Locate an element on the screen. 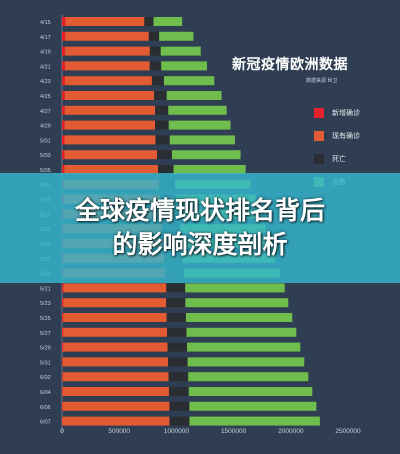  x-tick-label: 2000000 is located at coordinates (291, 431).